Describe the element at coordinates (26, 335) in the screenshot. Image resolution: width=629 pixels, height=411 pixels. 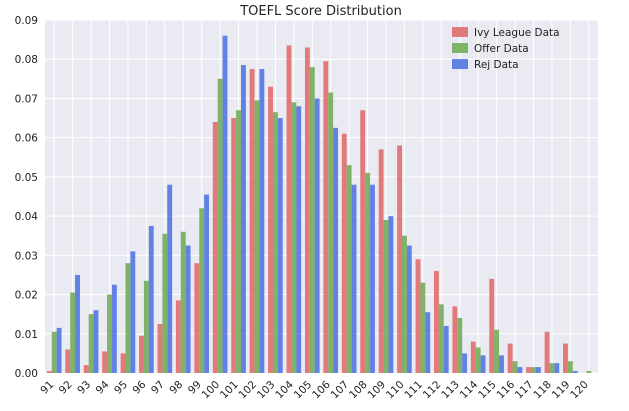
I see `y-tick-label: 0.01` at that location.